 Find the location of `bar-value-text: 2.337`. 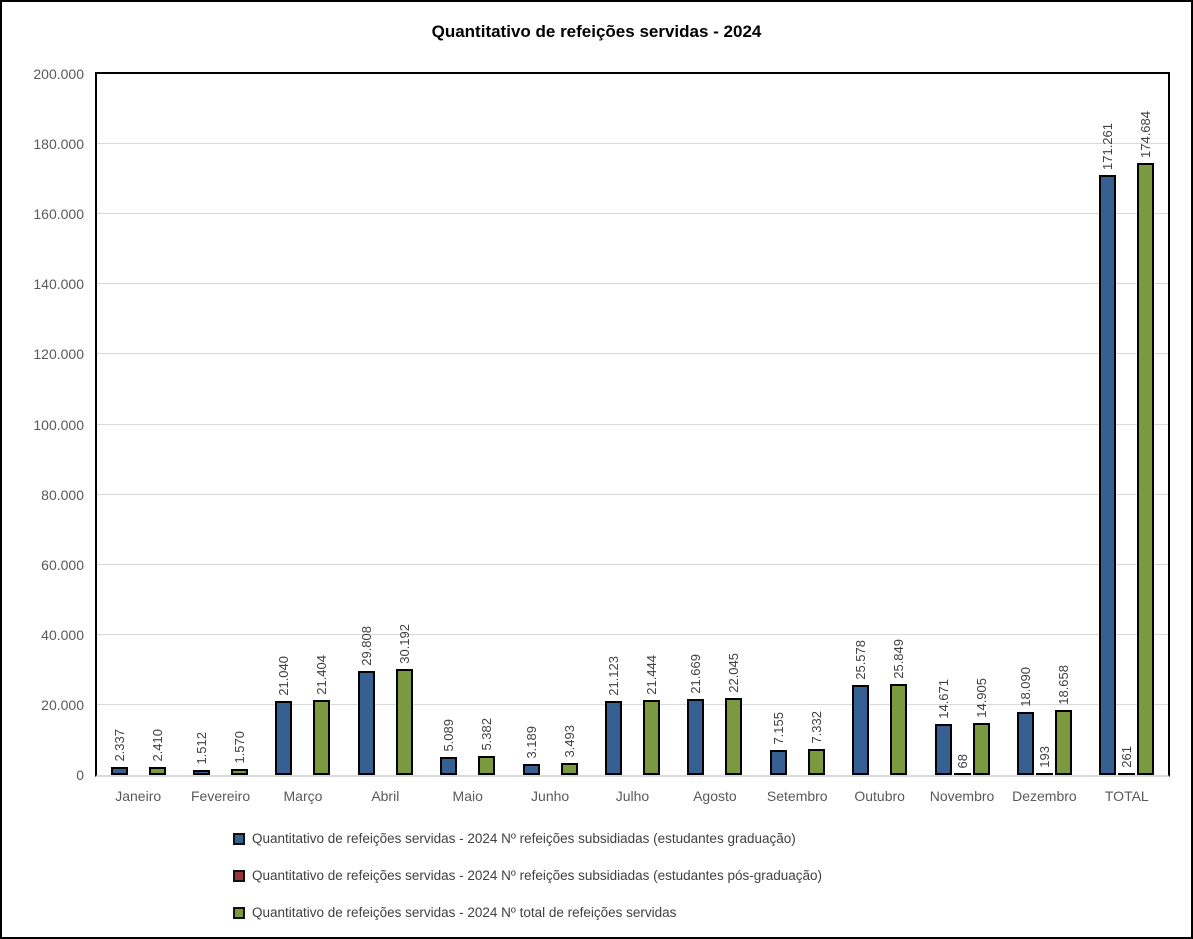

bar-value-text: 2.337 is located at coordinates (119, 745).